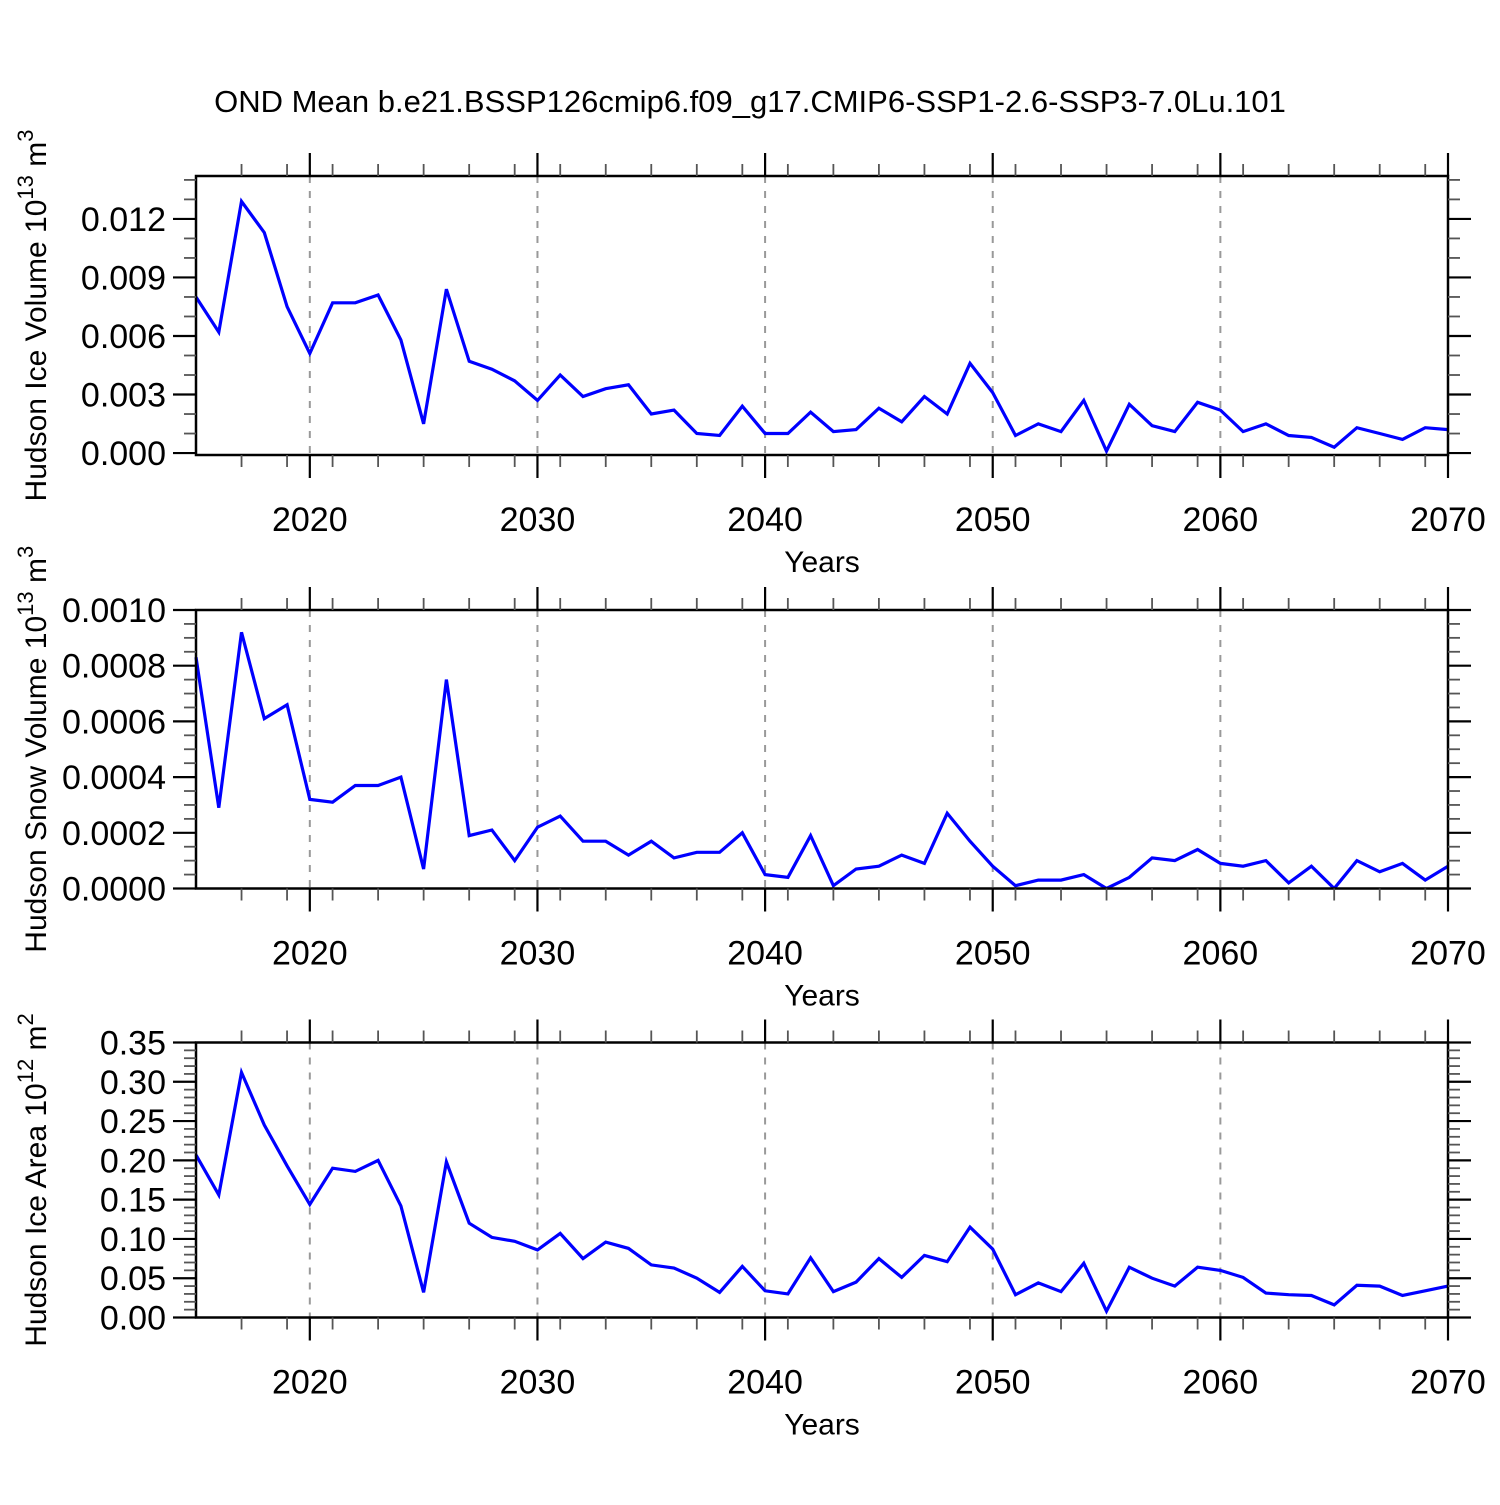  Describe the element at coordinates (36, 351) in the screenshot. I see `y-axis-title-text: Hudson Ice Volume 10` at that location.